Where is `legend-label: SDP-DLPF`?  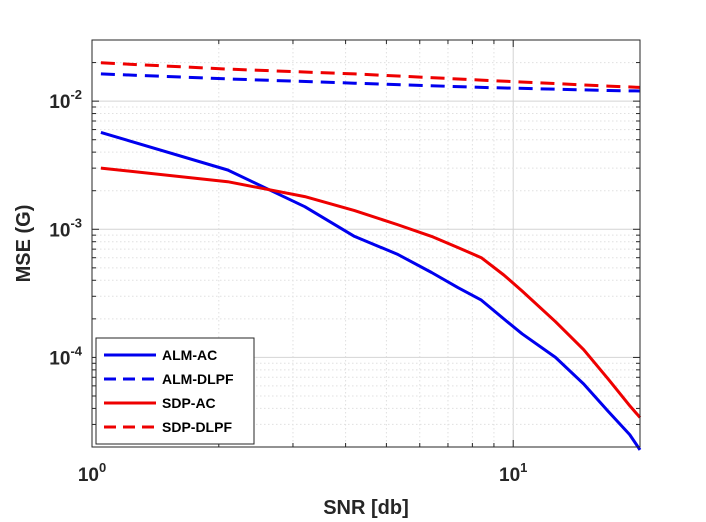
legend-label: SDP-DLPF is located at coordinates (197, 427).